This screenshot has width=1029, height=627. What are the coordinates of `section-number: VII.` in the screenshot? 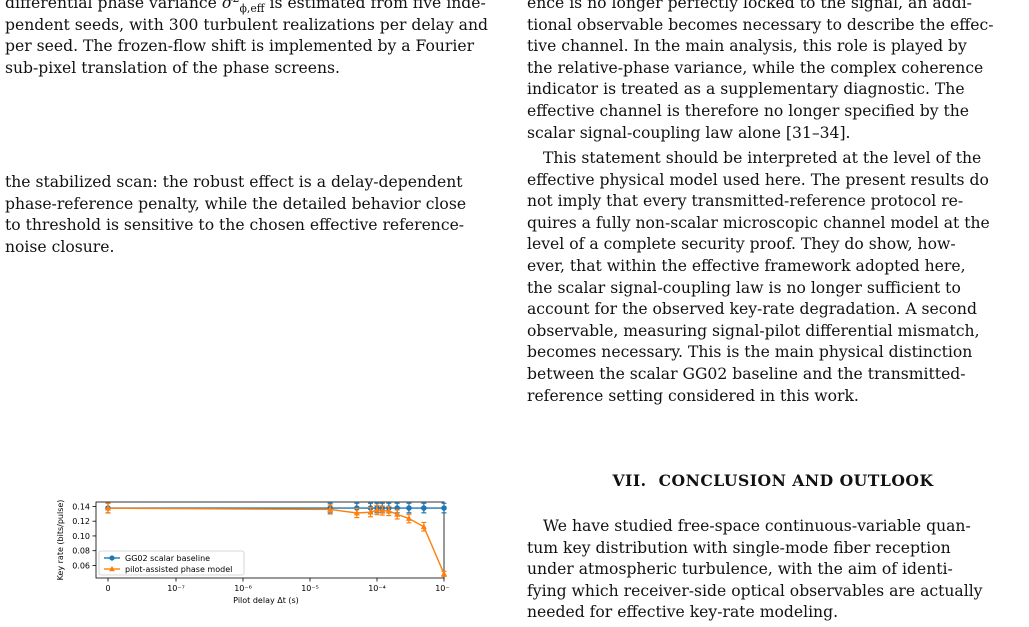 It's located at (629, 480).